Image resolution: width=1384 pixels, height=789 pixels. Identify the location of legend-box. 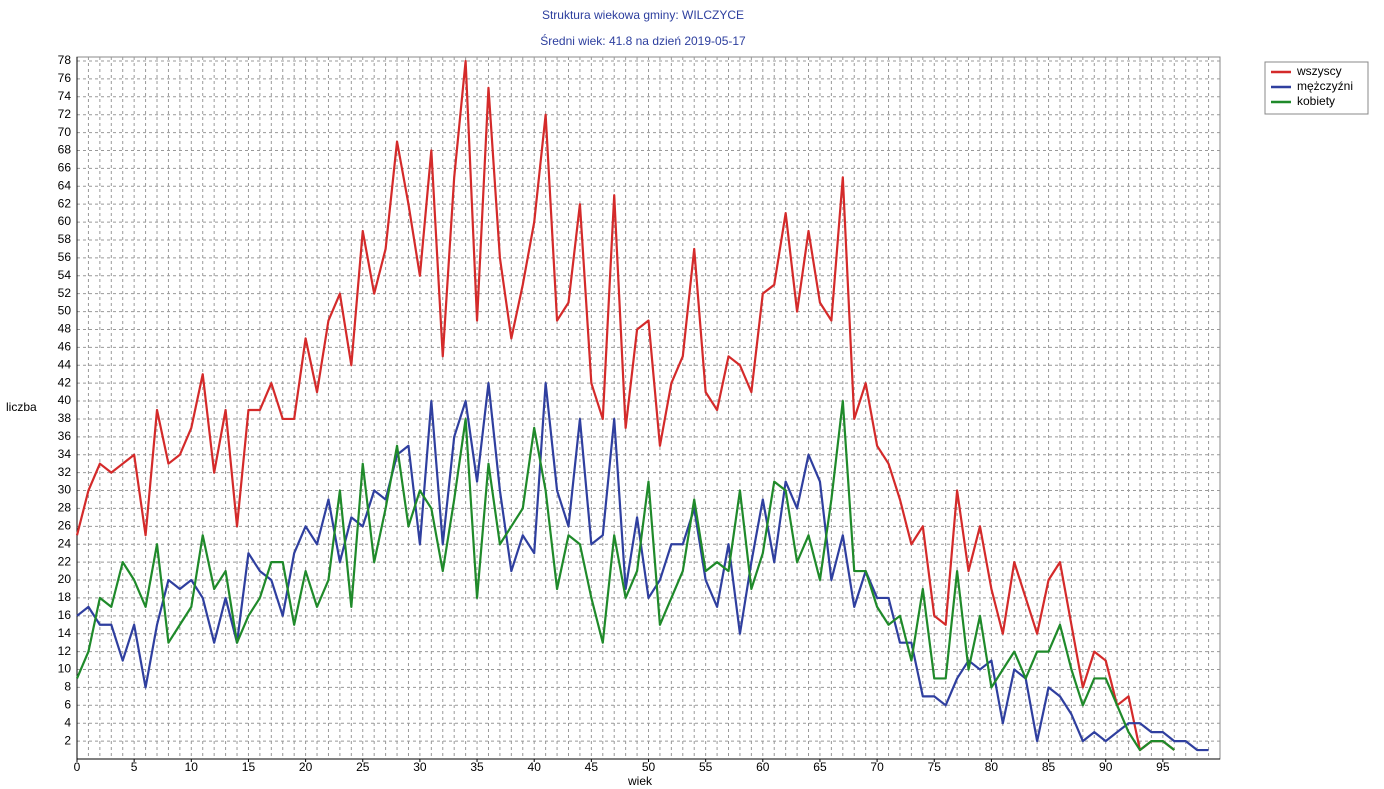
(1316, 88).